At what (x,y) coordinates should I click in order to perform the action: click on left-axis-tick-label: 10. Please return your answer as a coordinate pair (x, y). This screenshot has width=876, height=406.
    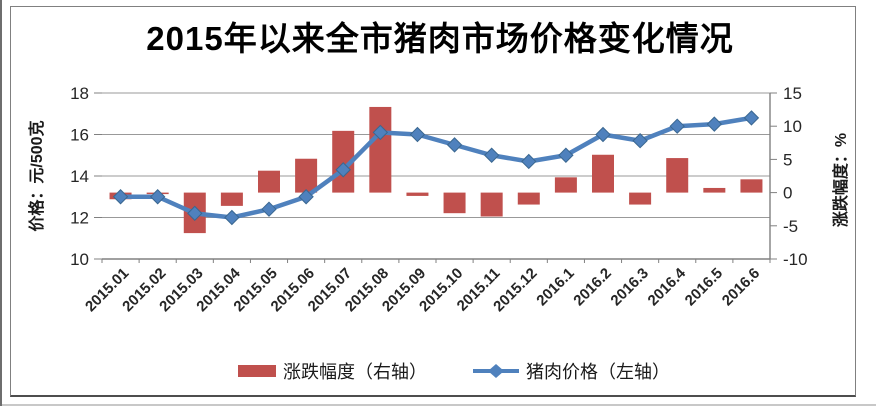
    Looking at the image, I should click on (79, 259).